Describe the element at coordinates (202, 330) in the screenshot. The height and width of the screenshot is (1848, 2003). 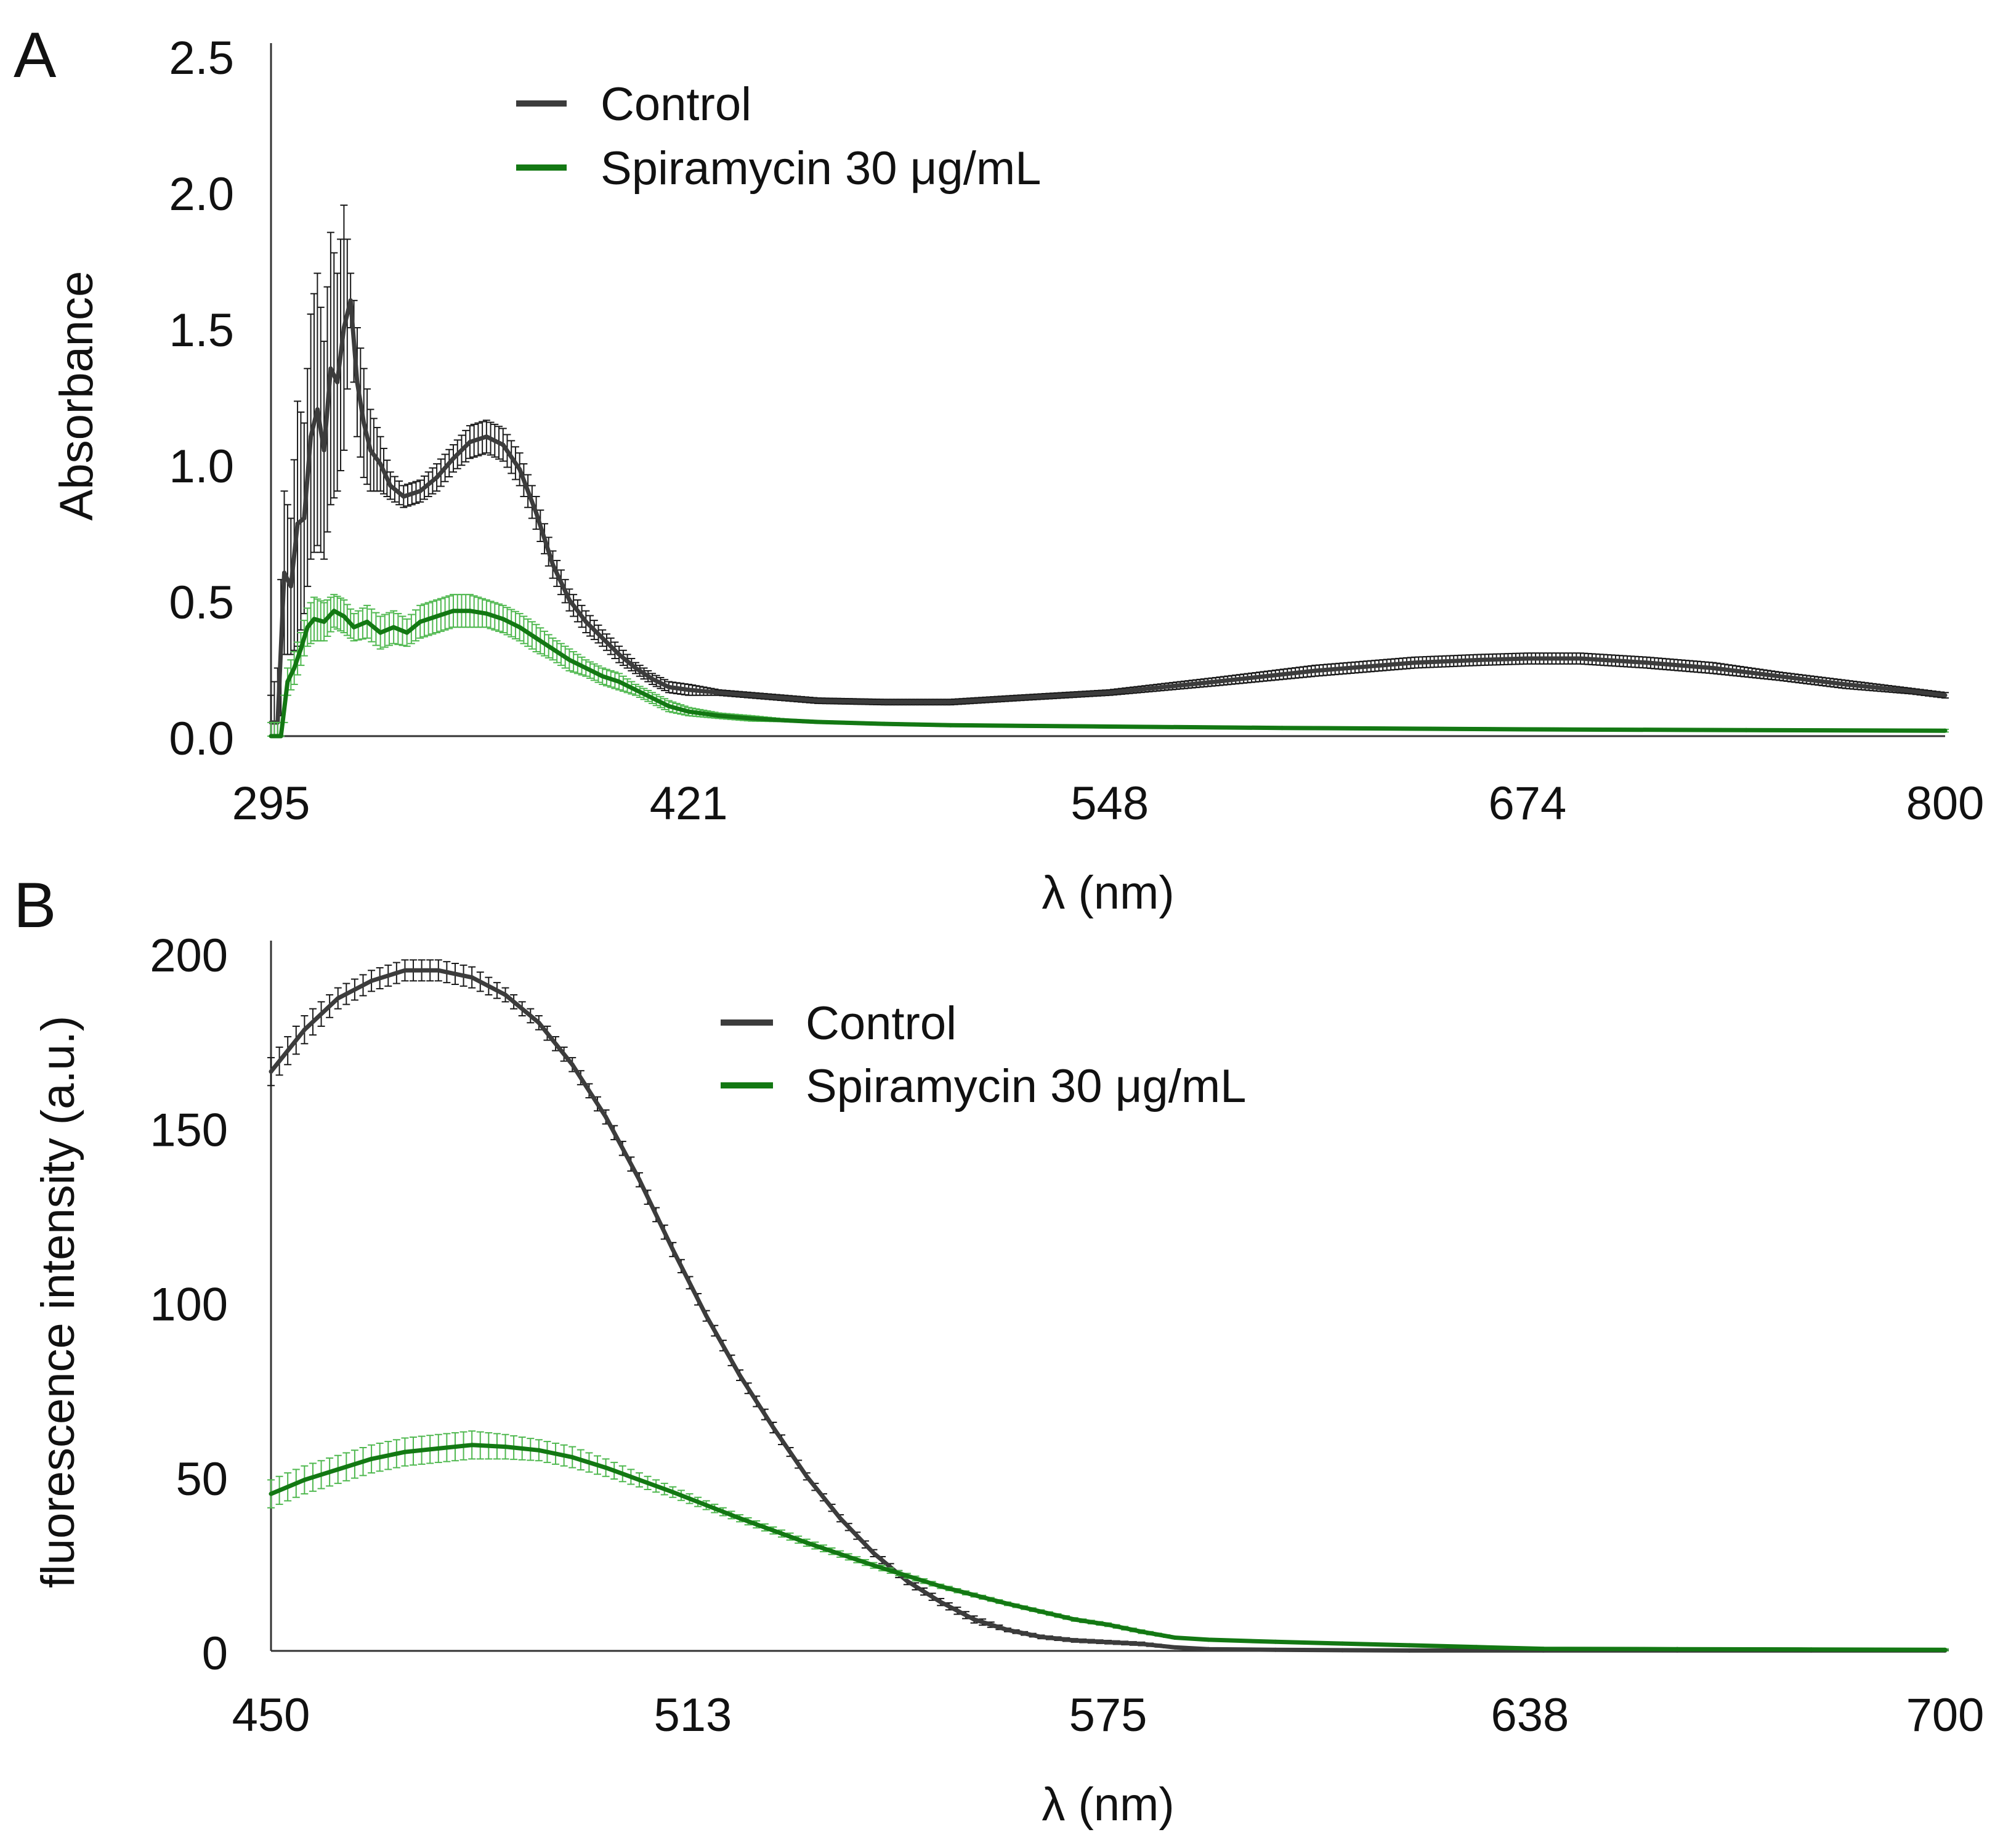
I see `y-tick-label: 1.5` at that location.